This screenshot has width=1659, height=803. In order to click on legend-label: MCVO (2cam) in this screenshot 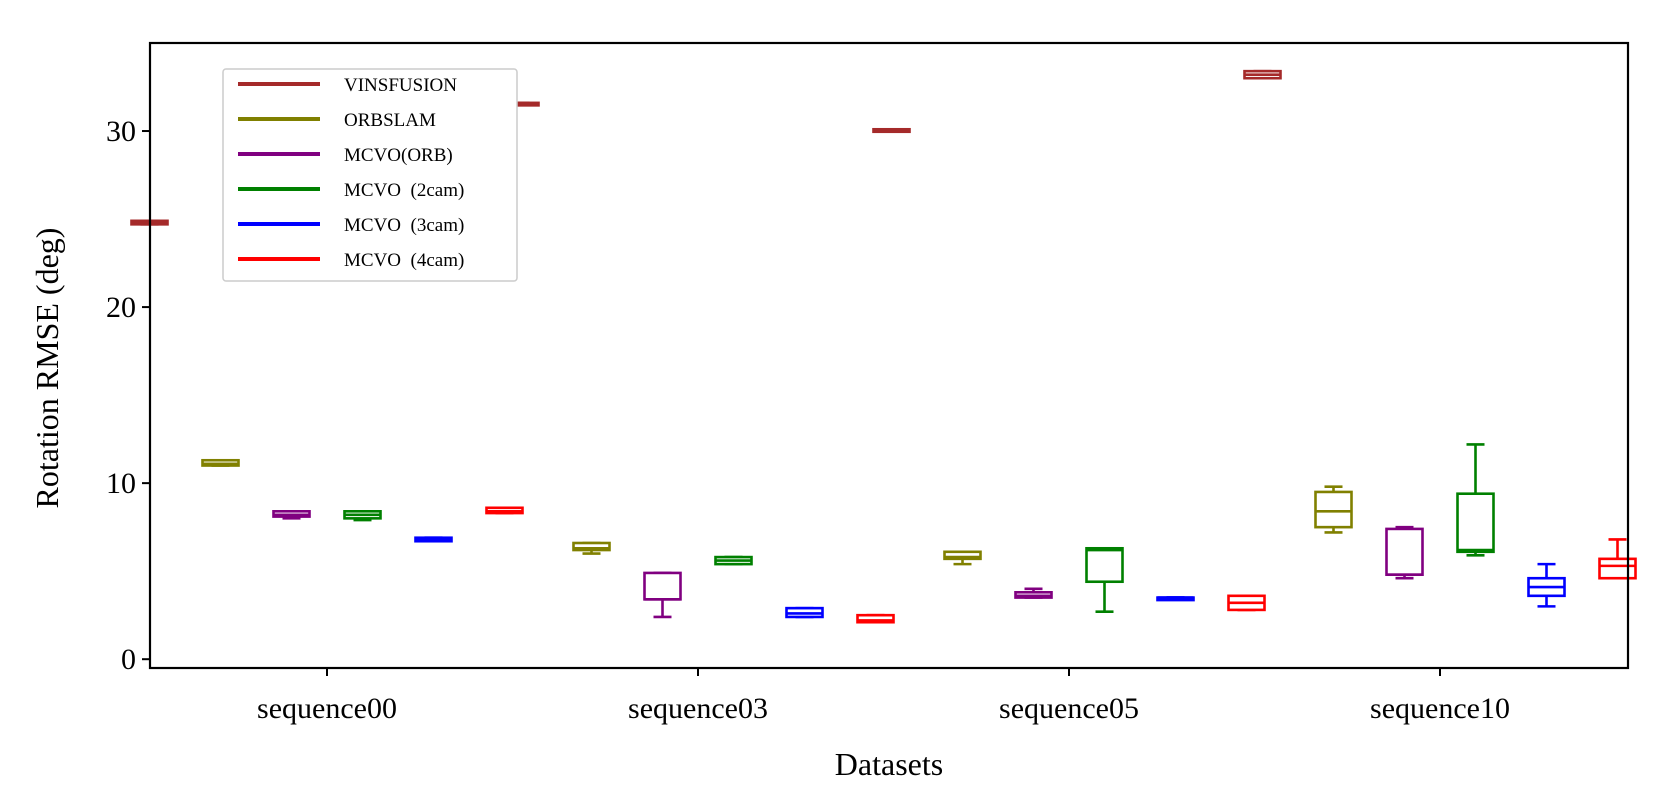, I will do `click(404, 190)`.